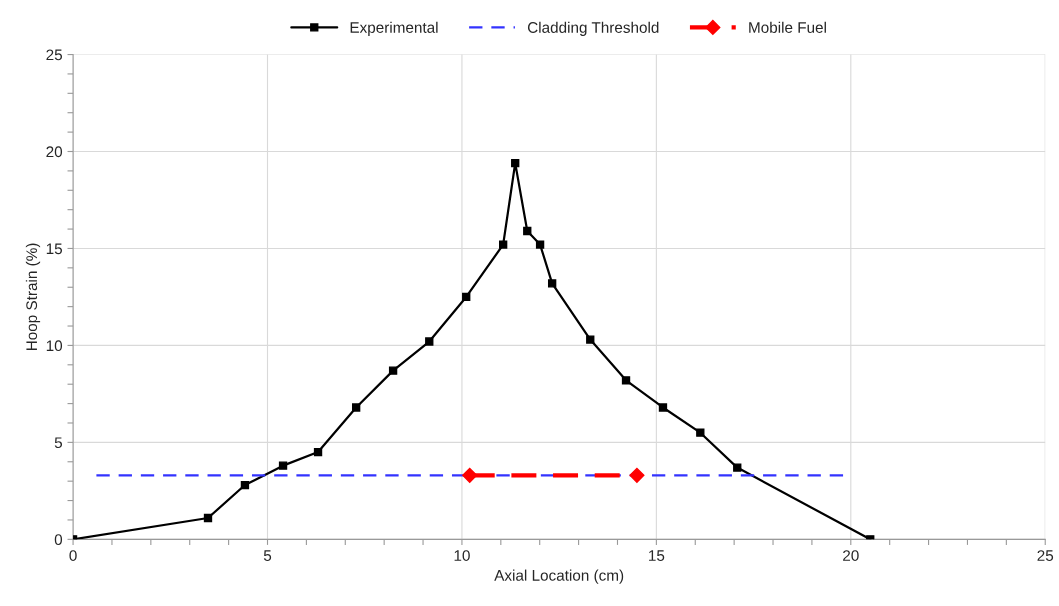 This screenshot has height=606, width=1059. I want to click on legend-label: Experimental, so click(394, 28).